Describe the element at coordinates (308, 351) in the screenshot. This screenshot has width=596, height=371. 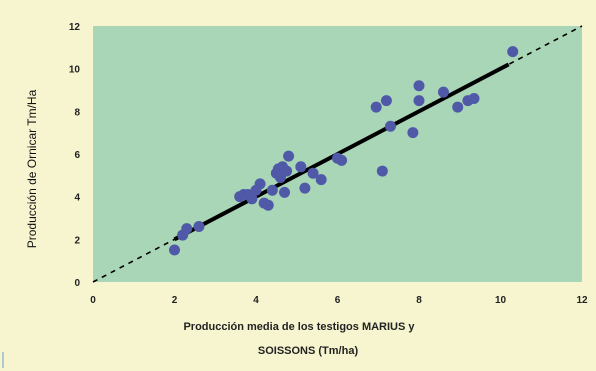
I see `x-axis-label-line-2: SOISSONS (Tm/ha)` at that location.